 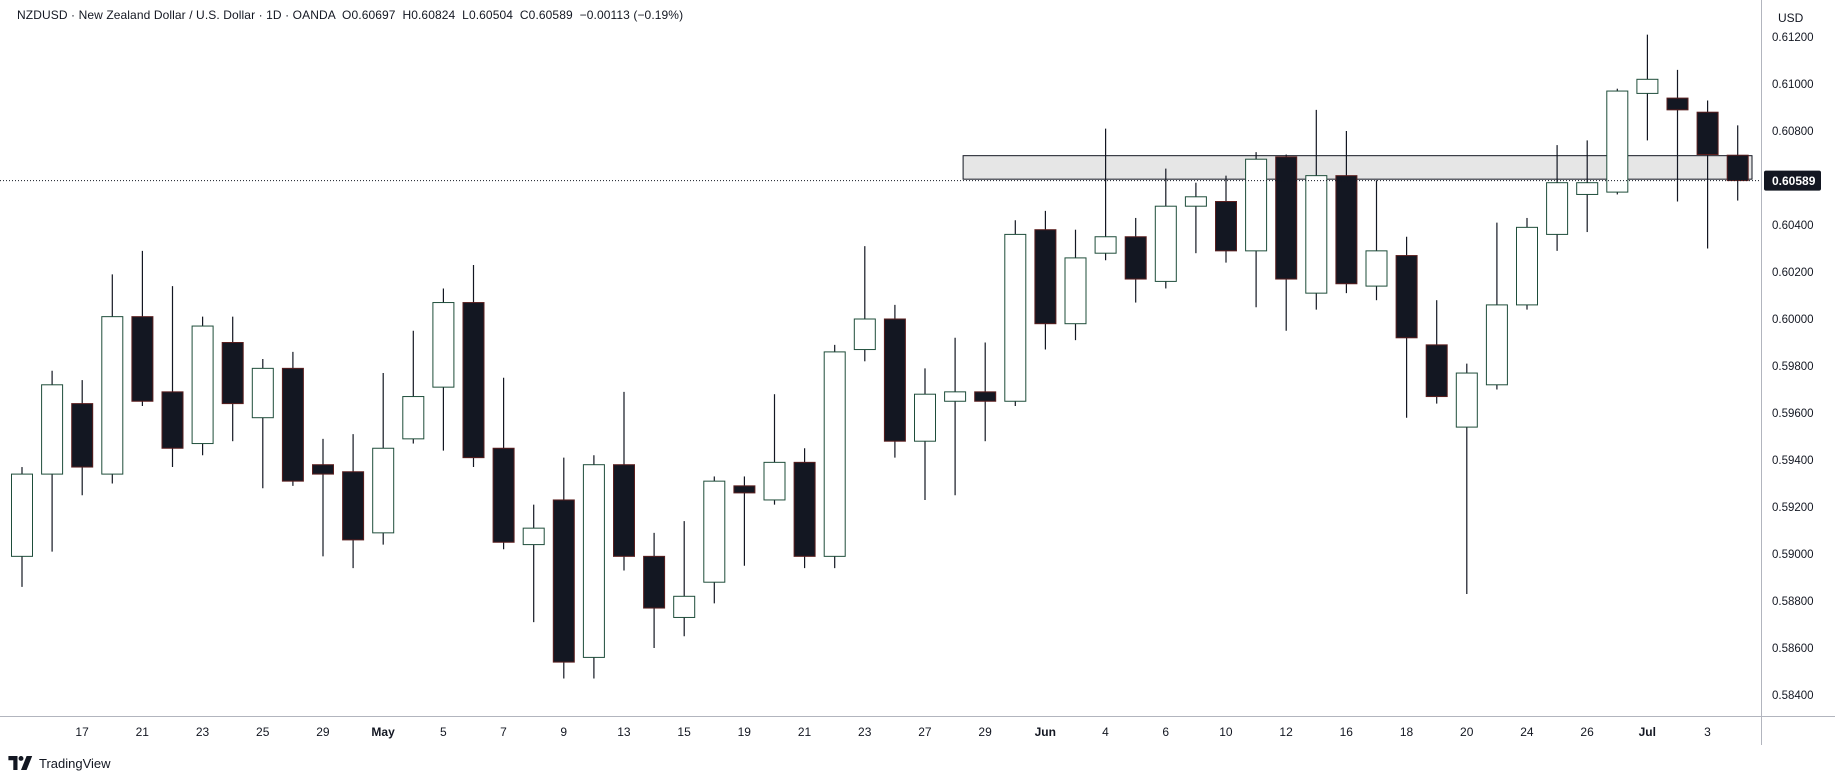 What do you see at coordinates (1407, 732) in the screenshot?
I see `time-tick-label: 18` at bounding box center [1407, 732].